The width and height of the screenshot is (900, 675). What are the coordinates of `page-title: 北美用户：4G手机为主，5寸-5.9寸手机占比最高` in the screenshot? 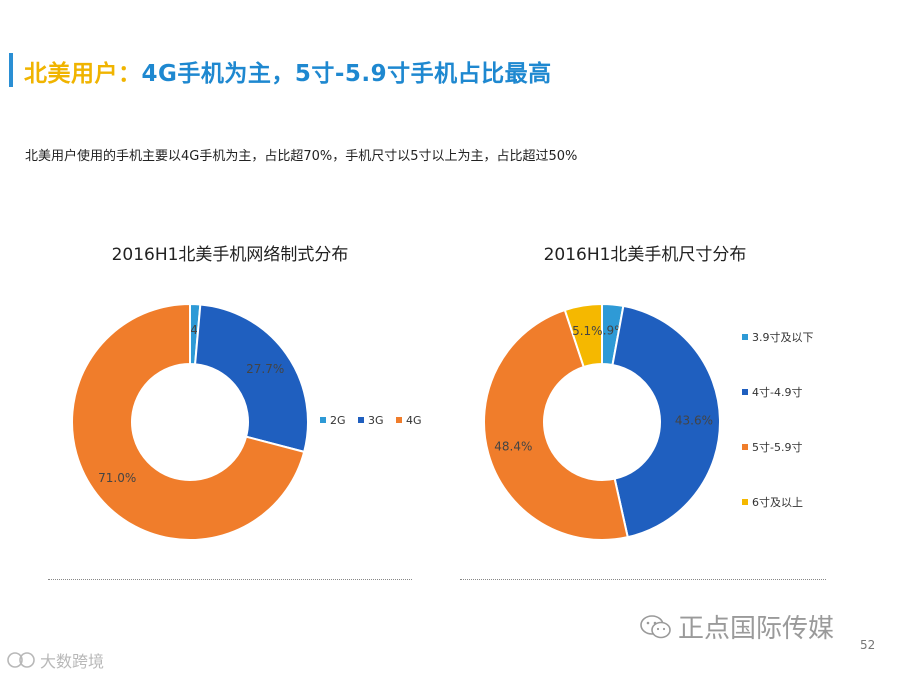 It's located at (288, 71).